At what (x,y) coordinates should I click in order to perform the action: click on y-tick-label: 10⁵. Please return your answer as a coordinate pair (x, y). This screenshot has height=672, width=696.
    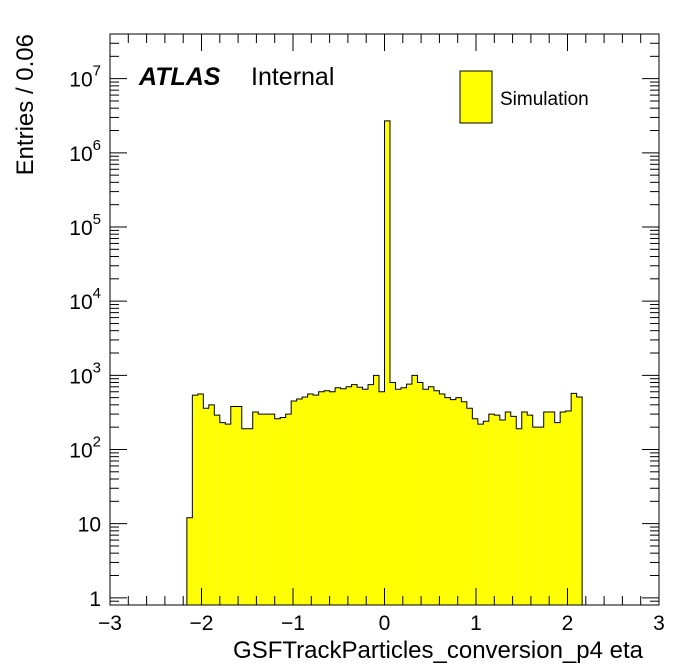
    Looking at the image, I should click on (85, 225).